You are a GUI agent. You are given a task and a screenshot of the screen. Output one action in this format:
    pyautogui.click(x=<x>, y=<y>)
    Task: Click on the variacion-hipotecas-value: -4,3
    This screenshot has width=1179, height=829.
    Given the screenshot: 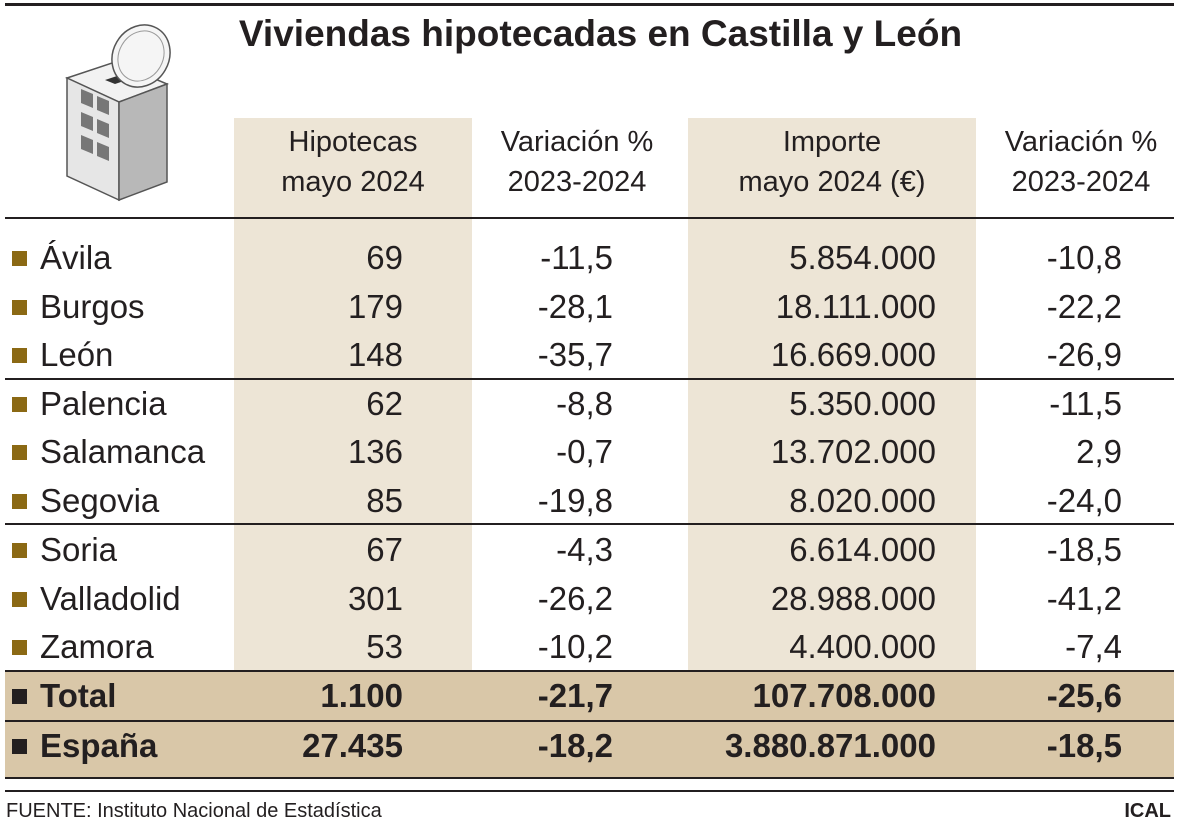 What is the action you would take?
    pyautogui.click(x=584, y=549)
    